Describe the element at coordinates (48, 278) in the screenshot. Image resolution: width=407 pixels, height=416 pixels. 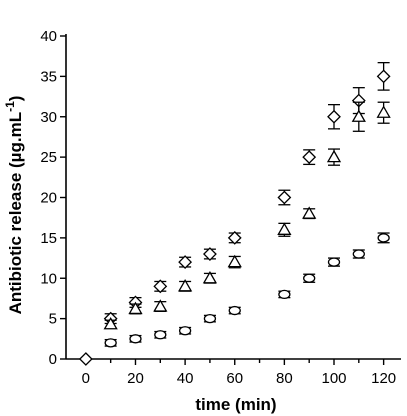
I see `y-tick-label: 10` at that location.